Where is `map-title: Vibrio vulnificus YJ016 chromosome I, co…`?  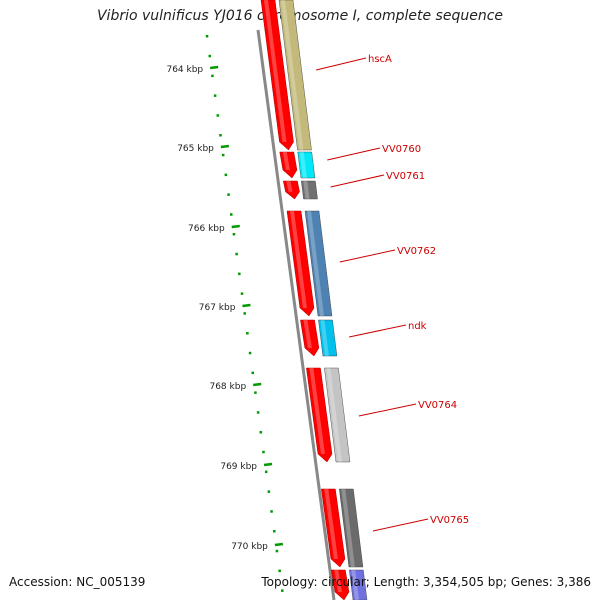 map-title: Vibrio vulnificus YJ016 chromosome I, co… is located at coordinates (300, 16).